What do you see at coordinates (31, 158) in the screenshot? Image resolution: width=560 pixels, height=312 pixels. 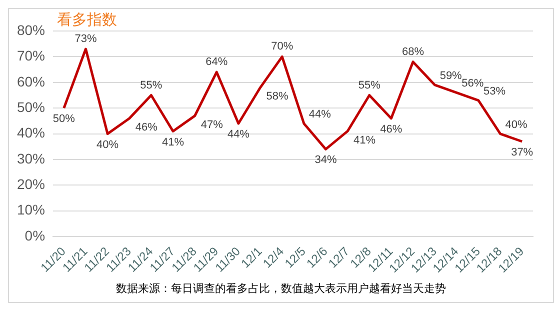 I see `y-tick-label: 30%` at bounding box center [31, 158].